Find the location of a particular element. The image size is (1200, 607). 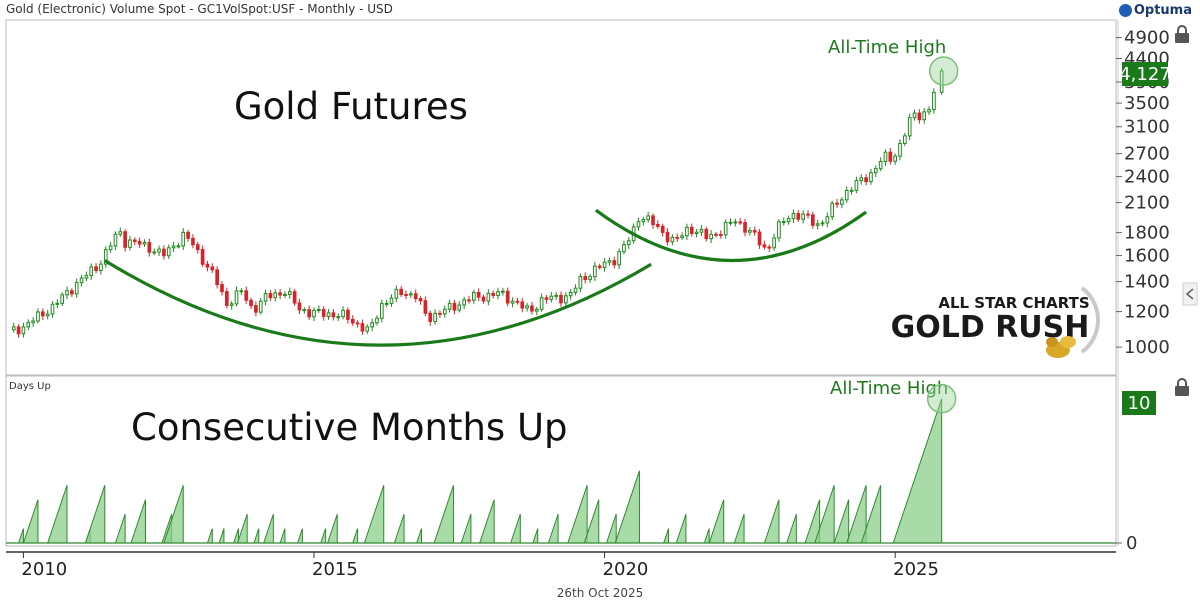

price-y-tick-label: 1600 is located at coordinates (1147, 256).